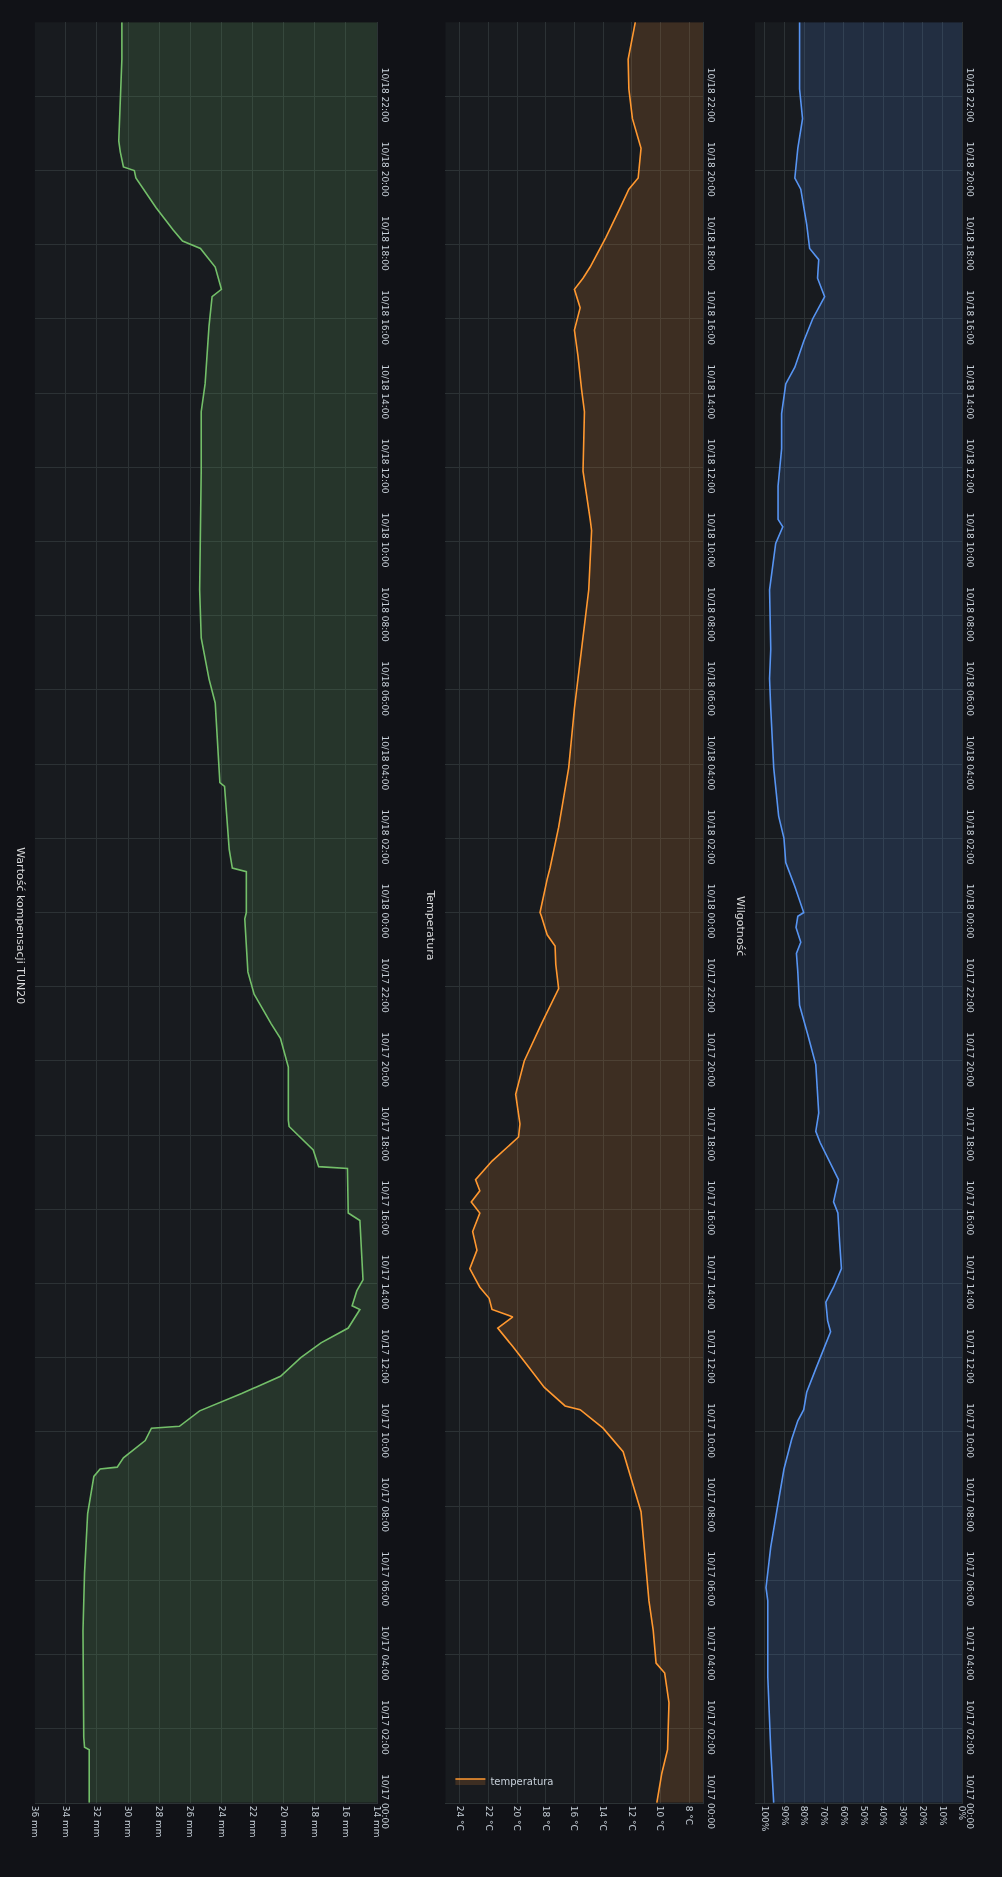  I want to click on x-tick-label: 18 °C, so click(545, 1818).